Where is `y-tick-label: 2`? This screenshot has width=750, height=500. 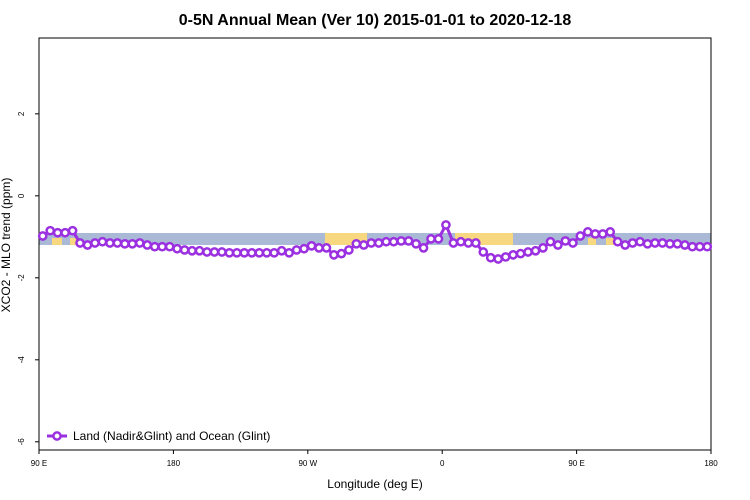 y-tick-label: 2 is located at coordinates (21, 113).